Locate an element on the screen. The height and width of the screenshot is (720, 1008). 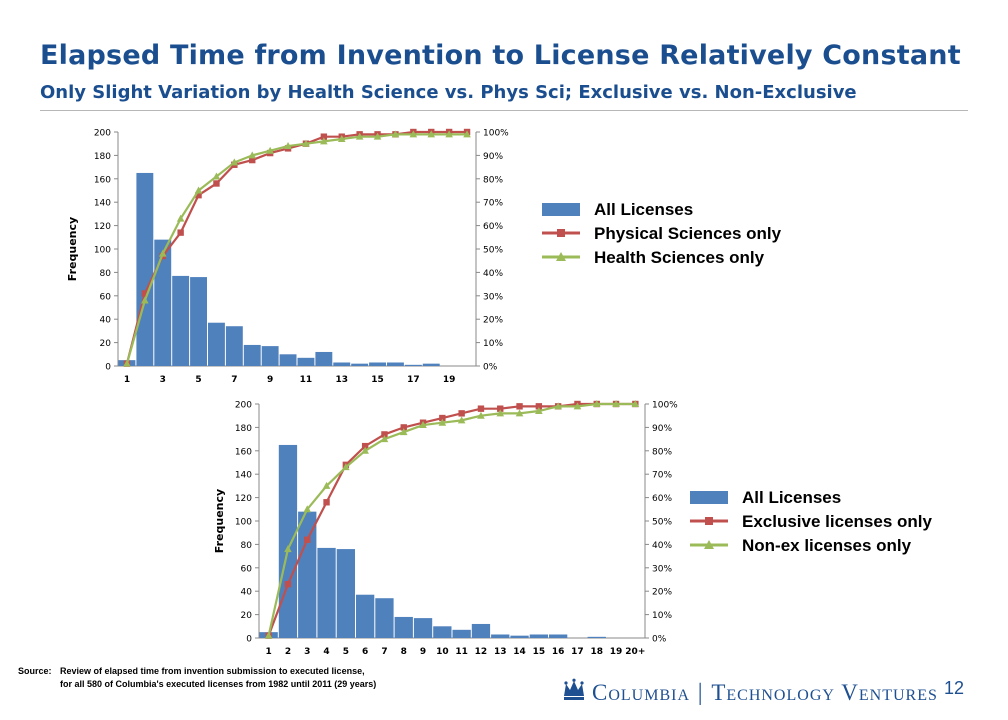
y2-tick-label: 60% is located at coordinates (662, 499).